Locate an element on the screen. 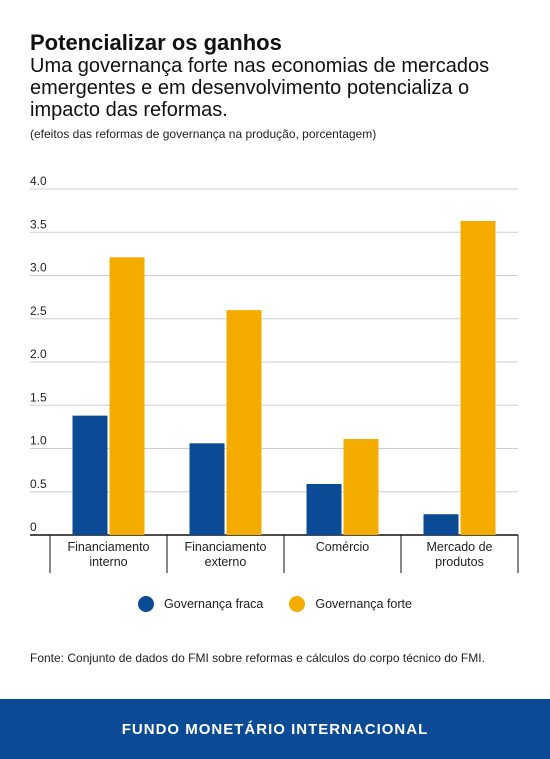  x-category-label: produtos is located at coordinates (459, 562).